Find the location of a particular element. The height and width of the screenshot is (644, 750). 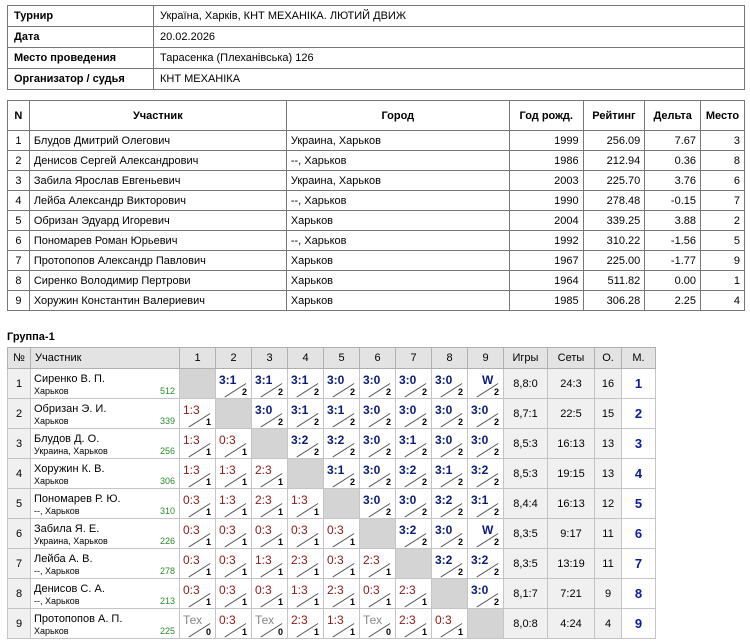

cross-player-name: Забила Я. Е. is located at coordinates (67, 528).